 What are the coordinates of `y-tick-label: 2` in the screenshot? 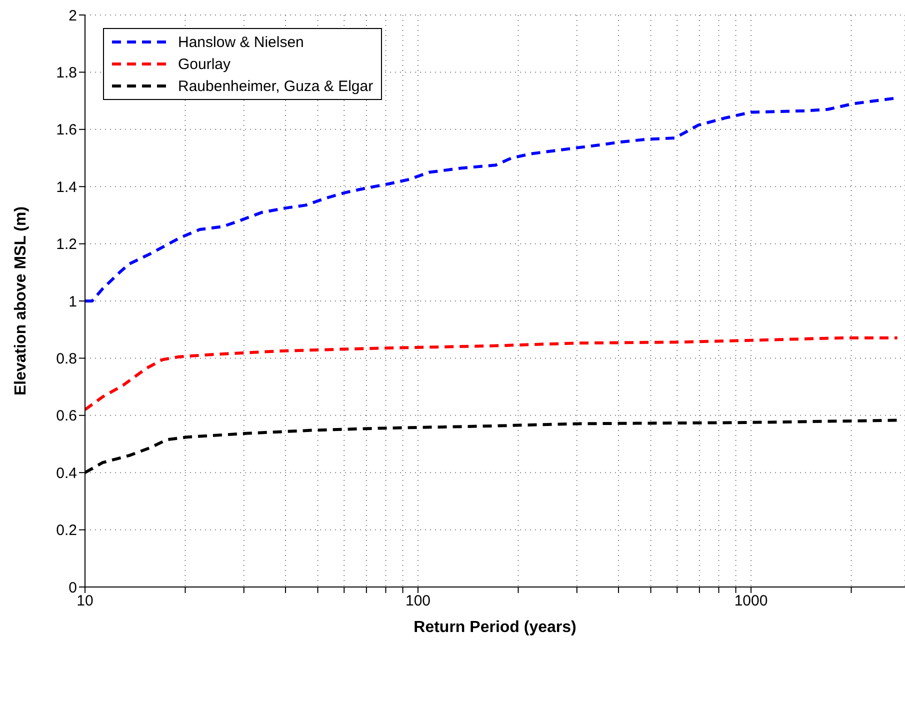 It's located at (72, 15).